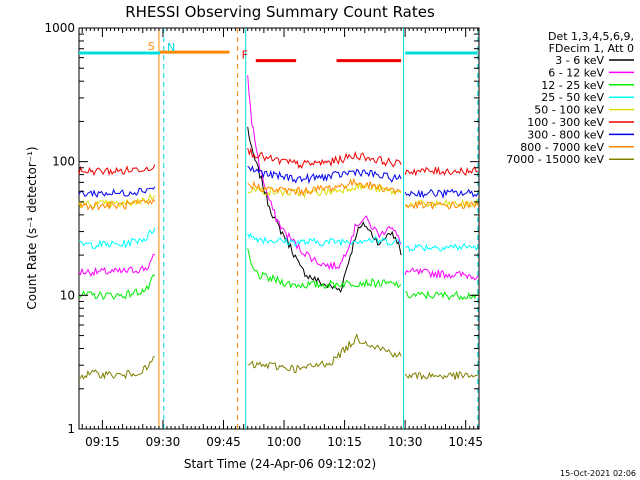 Image resolution: width=640 pixels, height=480 pixels. I want to click on flag-label: F, so click(245, 55).